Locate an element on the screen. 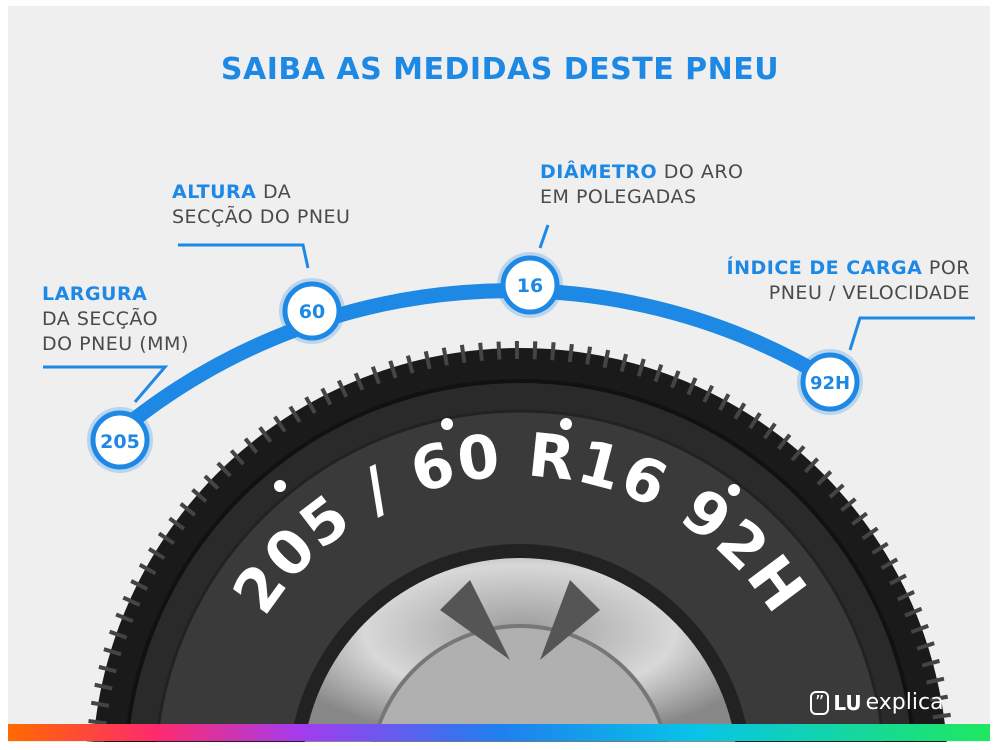  label-text: POR is located at coordinates (949, 268).